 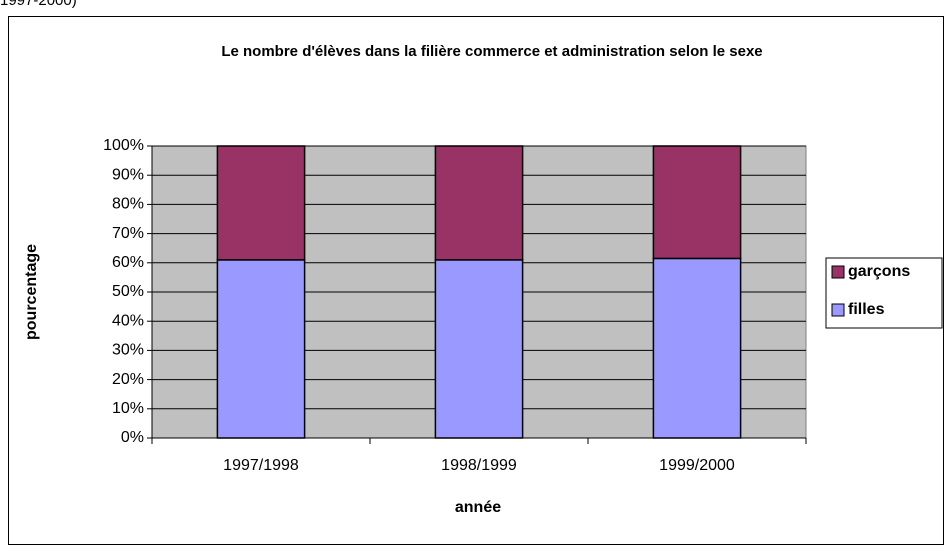 What do you see at coordinates (879, 271) in the screenshot?
I see `legend-label: garçons` at bounding box center [879, 271].